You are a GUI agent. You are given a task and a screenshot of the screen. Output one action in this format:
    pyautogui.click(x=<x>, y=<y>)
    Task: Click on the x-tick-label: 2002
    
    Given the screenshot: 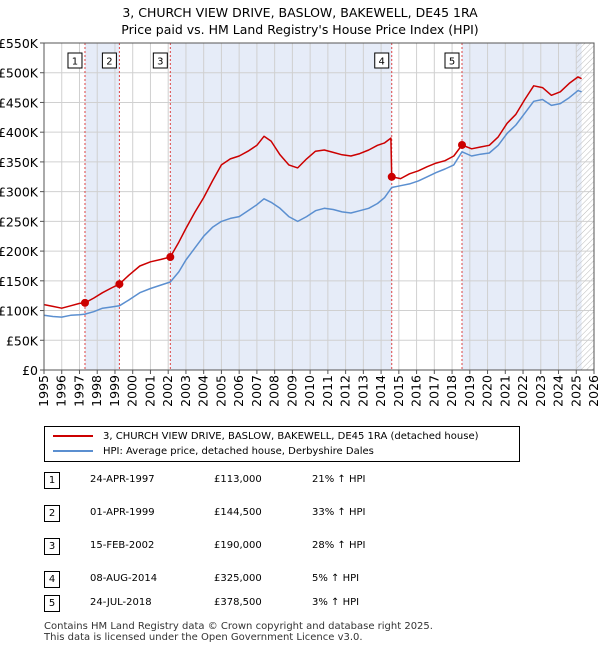 What is the action you would take?
    pyautogui.click(x=167, y=391)
    